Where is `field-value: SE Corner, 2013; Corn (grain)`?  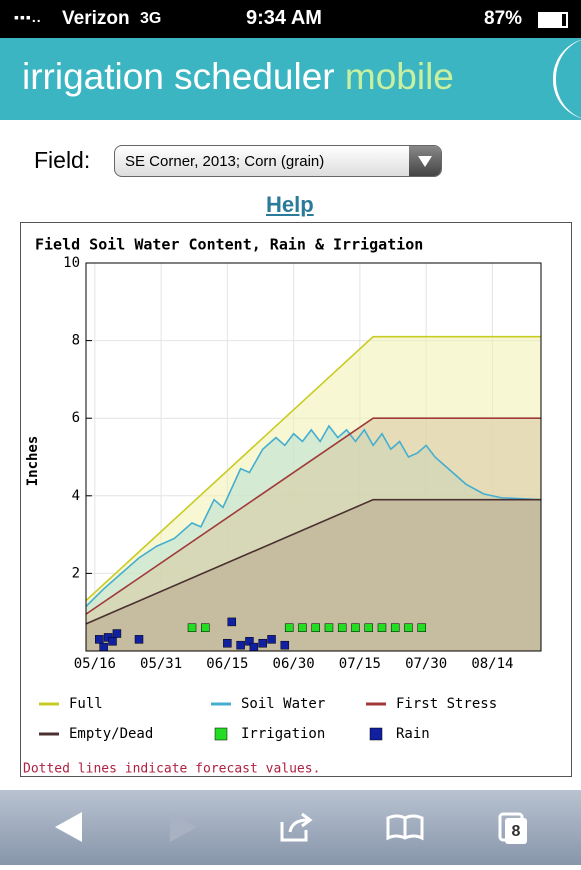
field-value: SE Corner, 2013; Corn (grain) is located at coordinates (225, 161).